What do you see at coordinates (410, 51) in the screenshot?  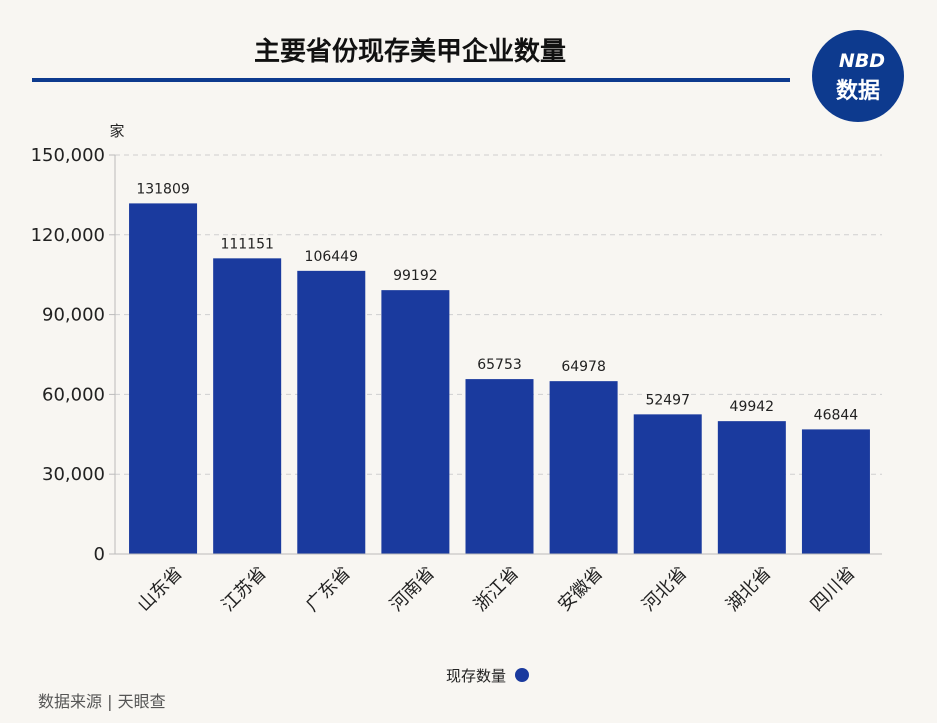 I see `chart-title: 主要省份现存美甲企业数量` at bounding box center [410, 51].